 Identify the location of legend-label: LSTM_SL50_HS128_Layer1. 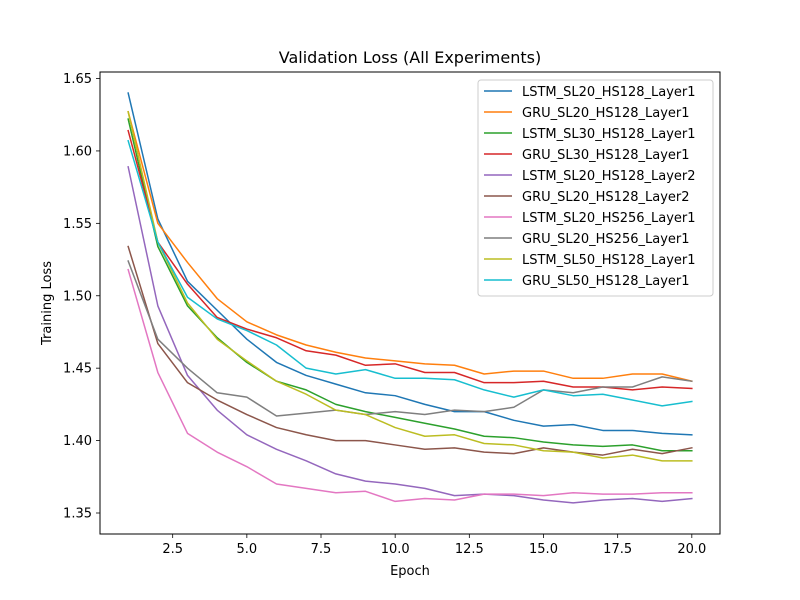
(609, 260).